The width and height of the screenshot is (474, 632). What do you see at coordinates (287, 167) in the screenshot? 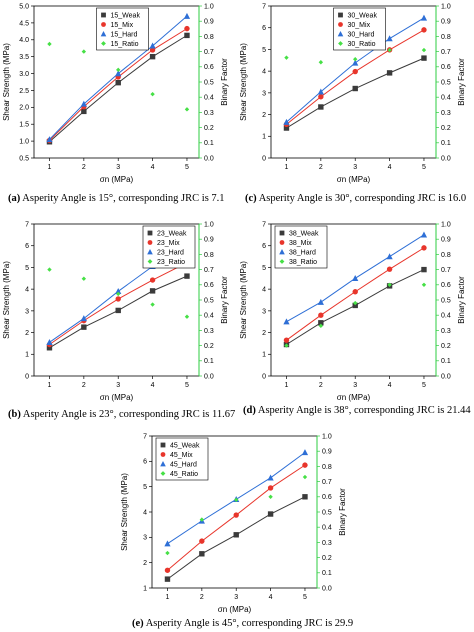
I see `x-tick-label: 1` at bounding box center [287, 167].